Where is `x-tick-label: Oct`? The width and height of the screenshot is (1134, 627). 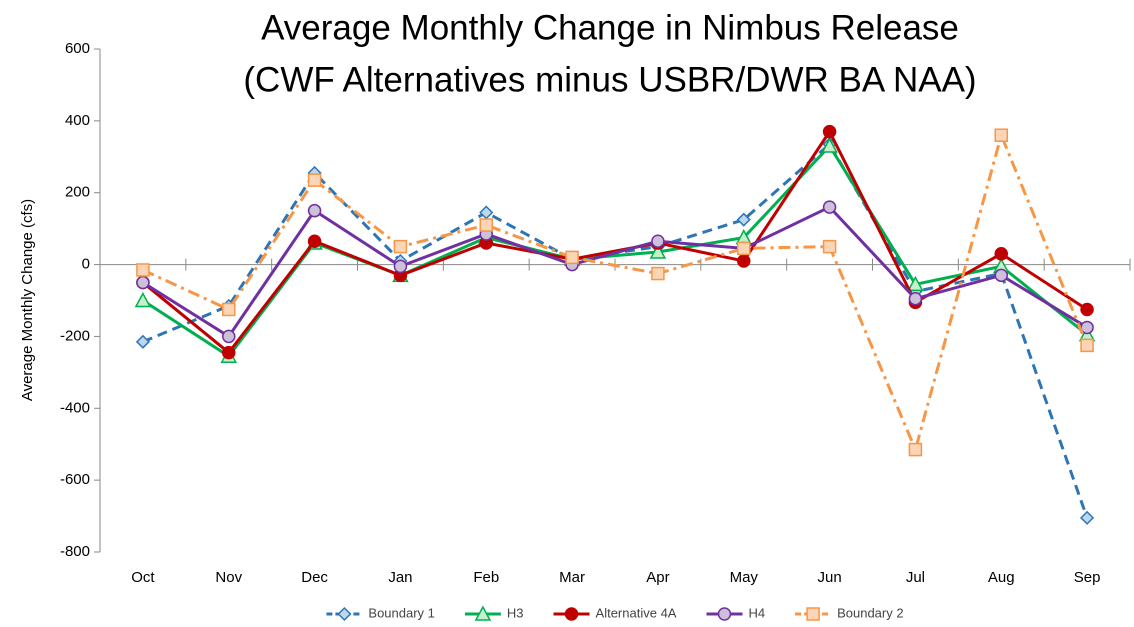 x-tick-label: Oct is located at coordinates (143, 577).